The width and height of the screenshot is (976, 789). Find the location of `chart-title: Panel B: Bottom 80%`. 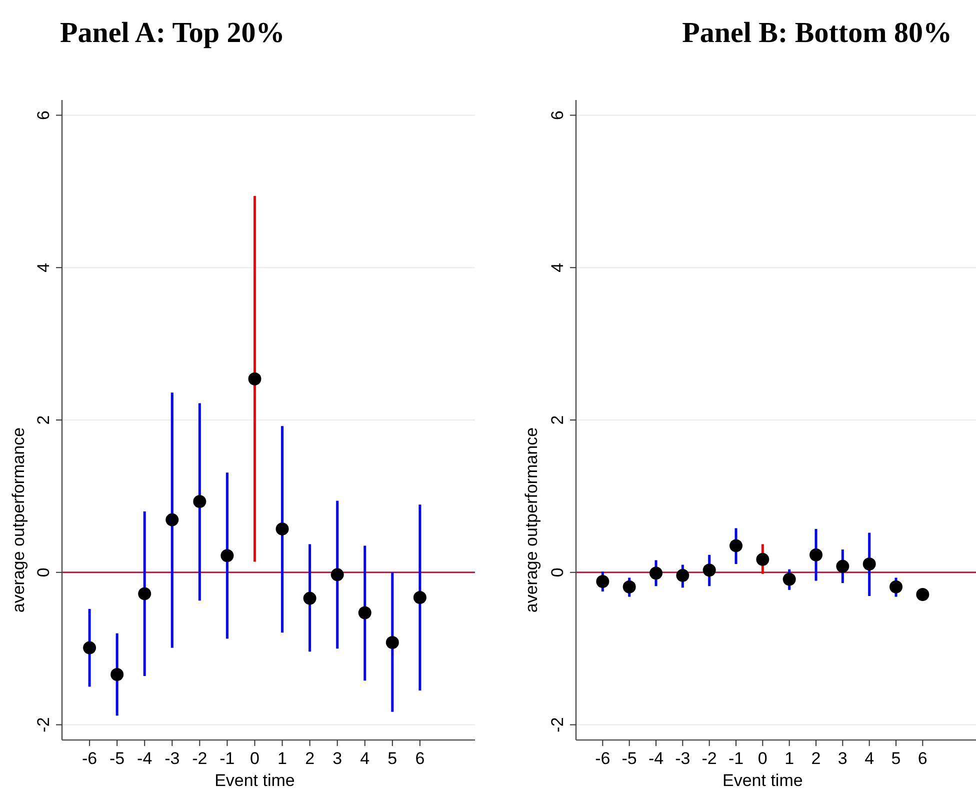

chart-title: Panel B: Bottom 80% is located at coordinates (817, 33).